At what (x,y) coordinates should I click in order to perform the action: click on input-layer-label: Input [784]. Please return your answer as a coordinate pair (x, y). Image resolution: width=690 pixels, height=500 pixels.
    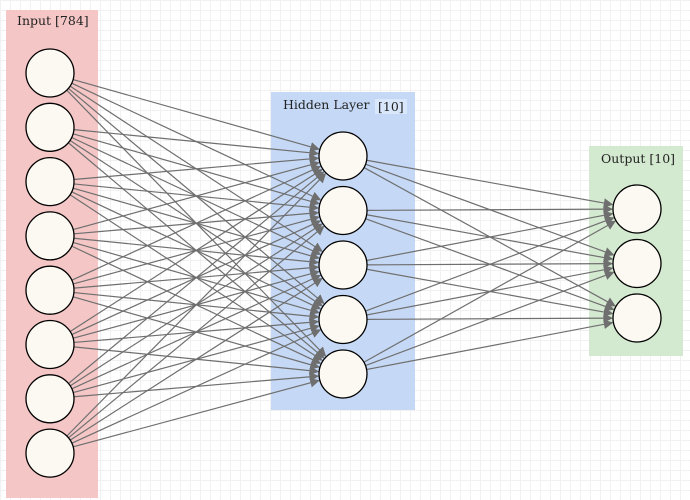
    Looking at the image, I should click on (53, 20).